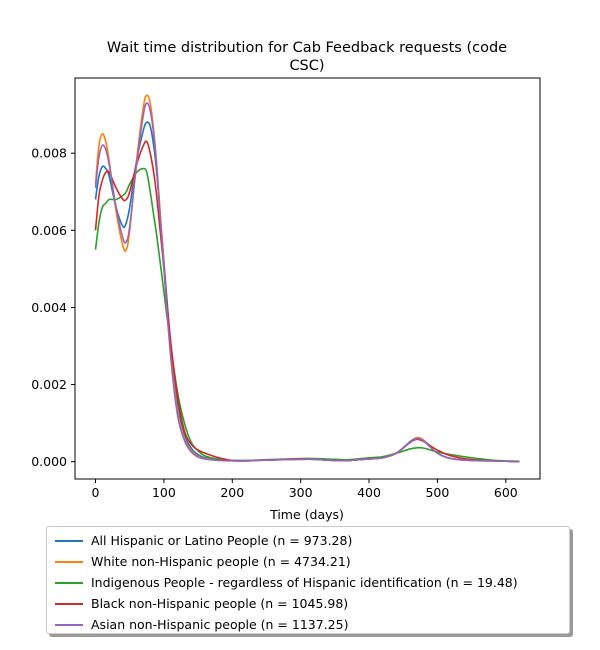  What do you see at coordinates (221, 561) in the screenshot?
I see `legend-label: White non-Hispanic people (n = 4734.21)` at bounding box center [221, 561].